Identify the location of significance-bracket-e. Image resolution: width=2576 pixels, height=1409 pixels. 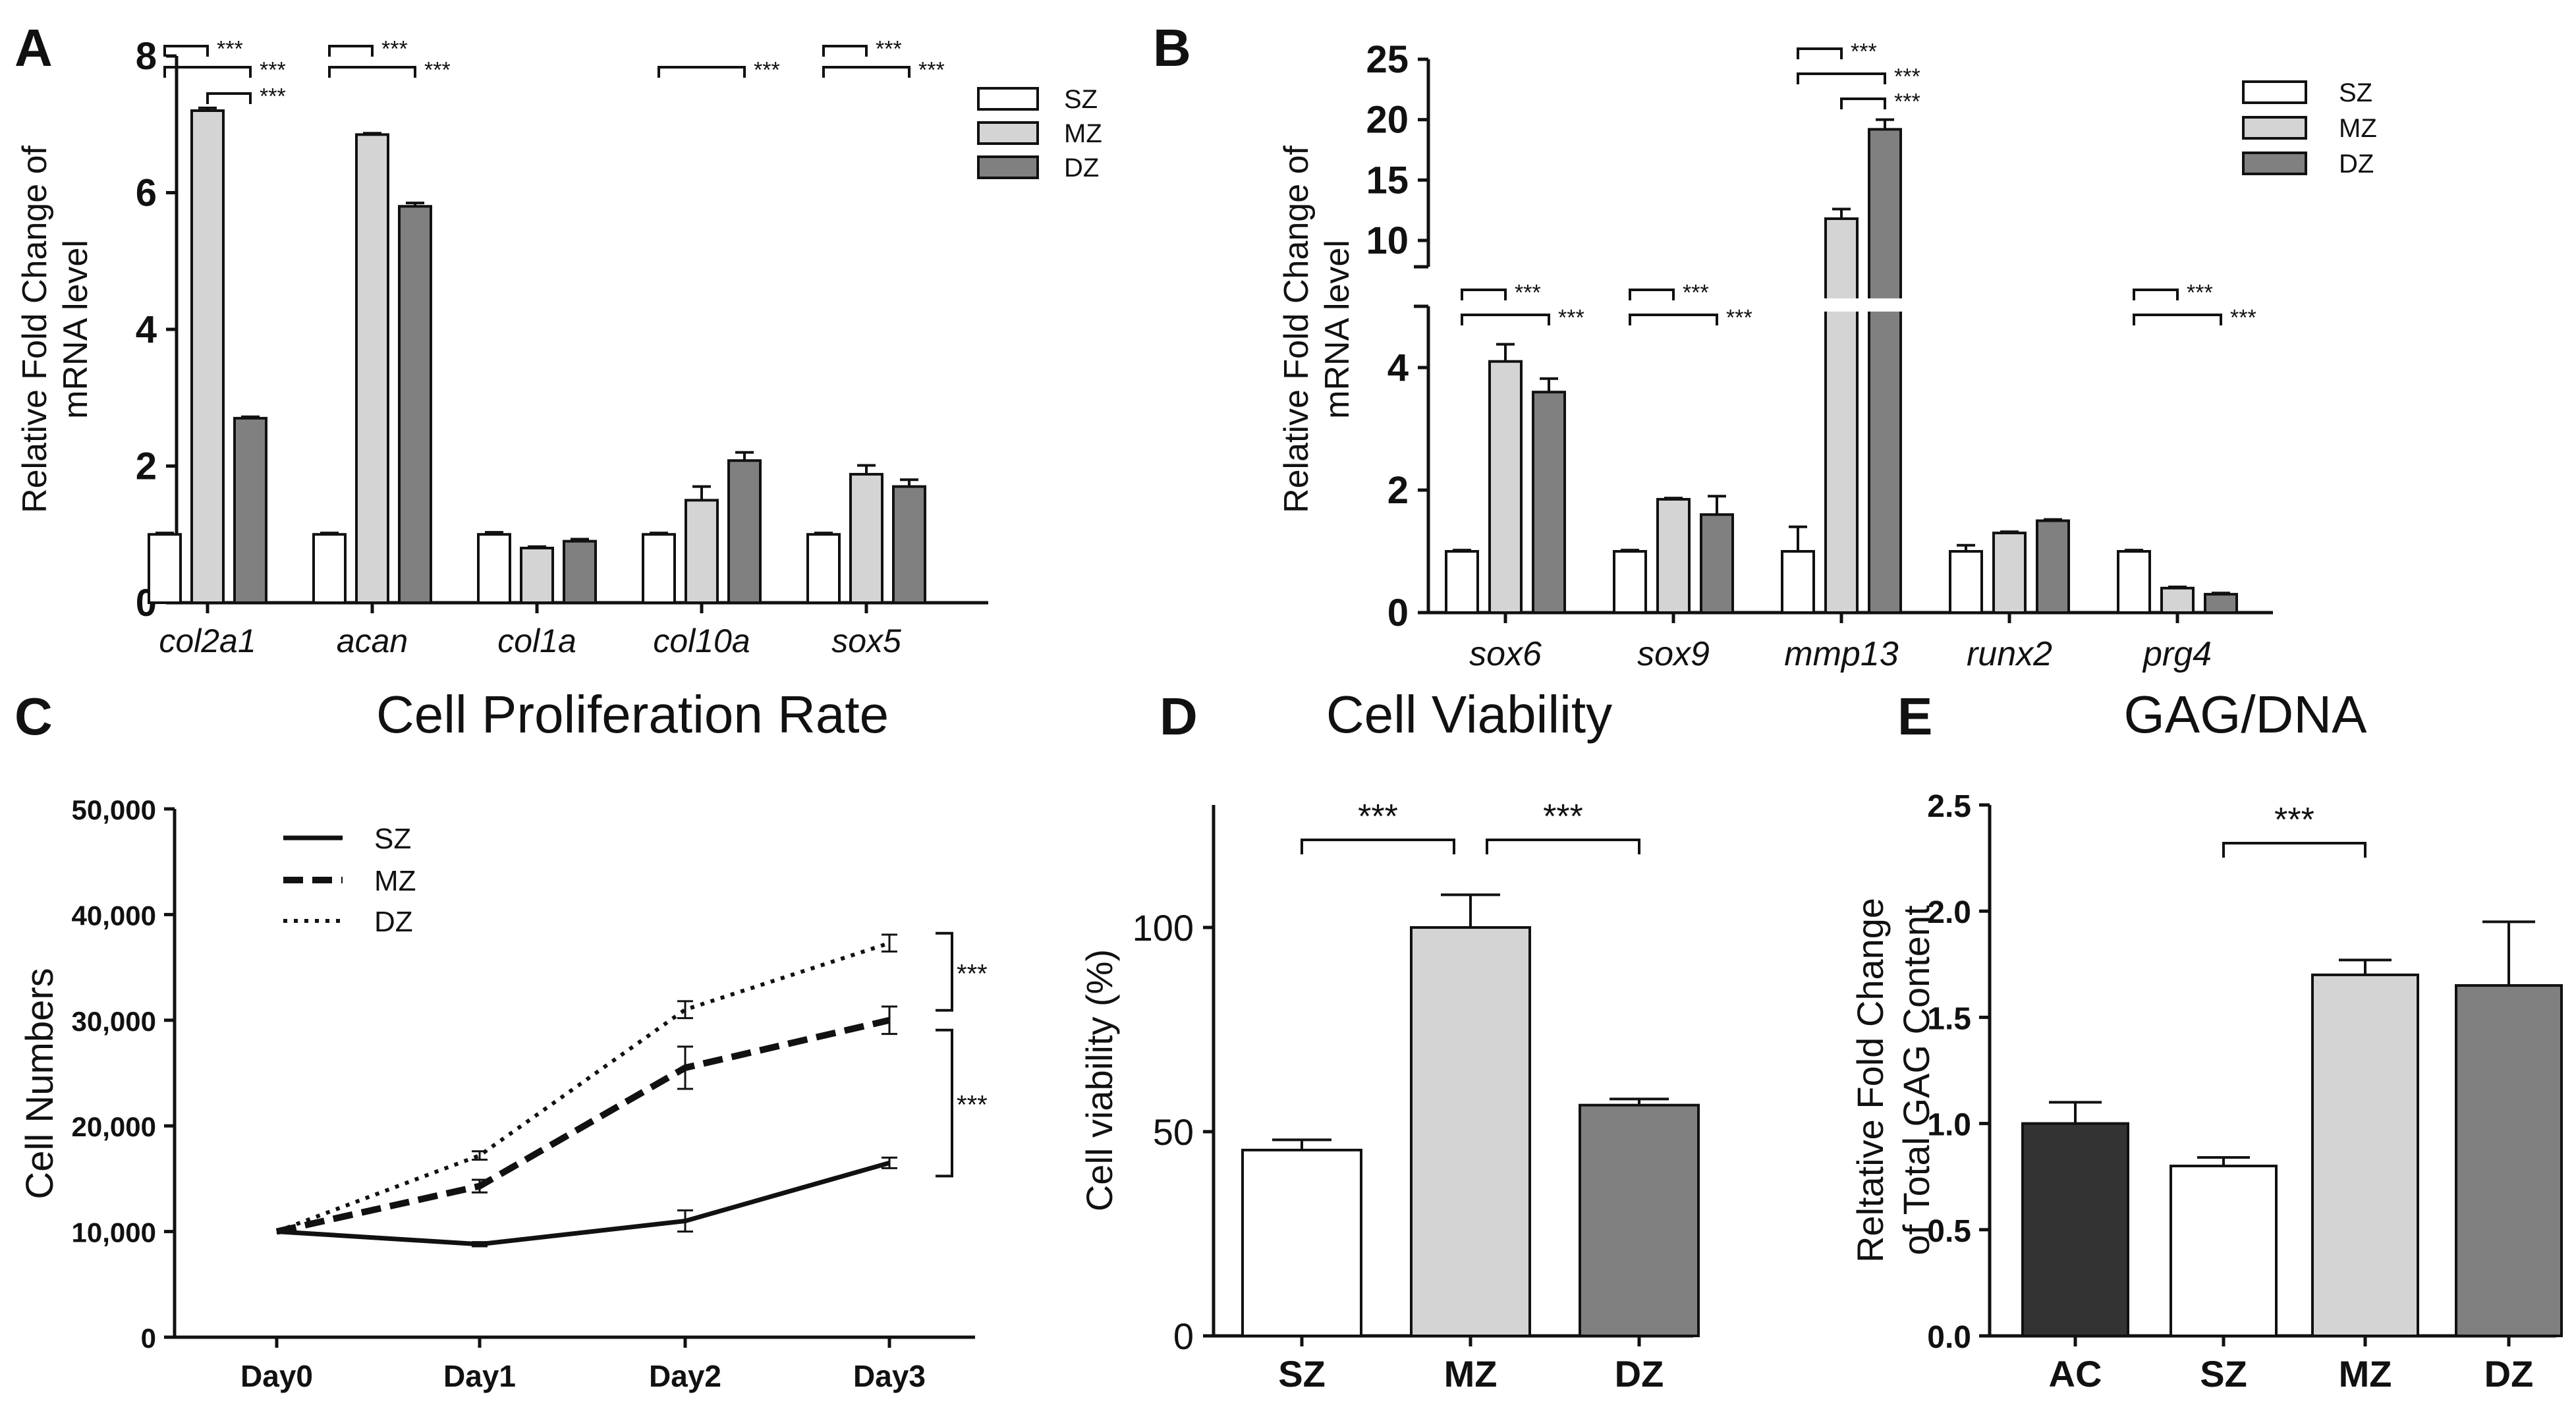
(2294, 850).